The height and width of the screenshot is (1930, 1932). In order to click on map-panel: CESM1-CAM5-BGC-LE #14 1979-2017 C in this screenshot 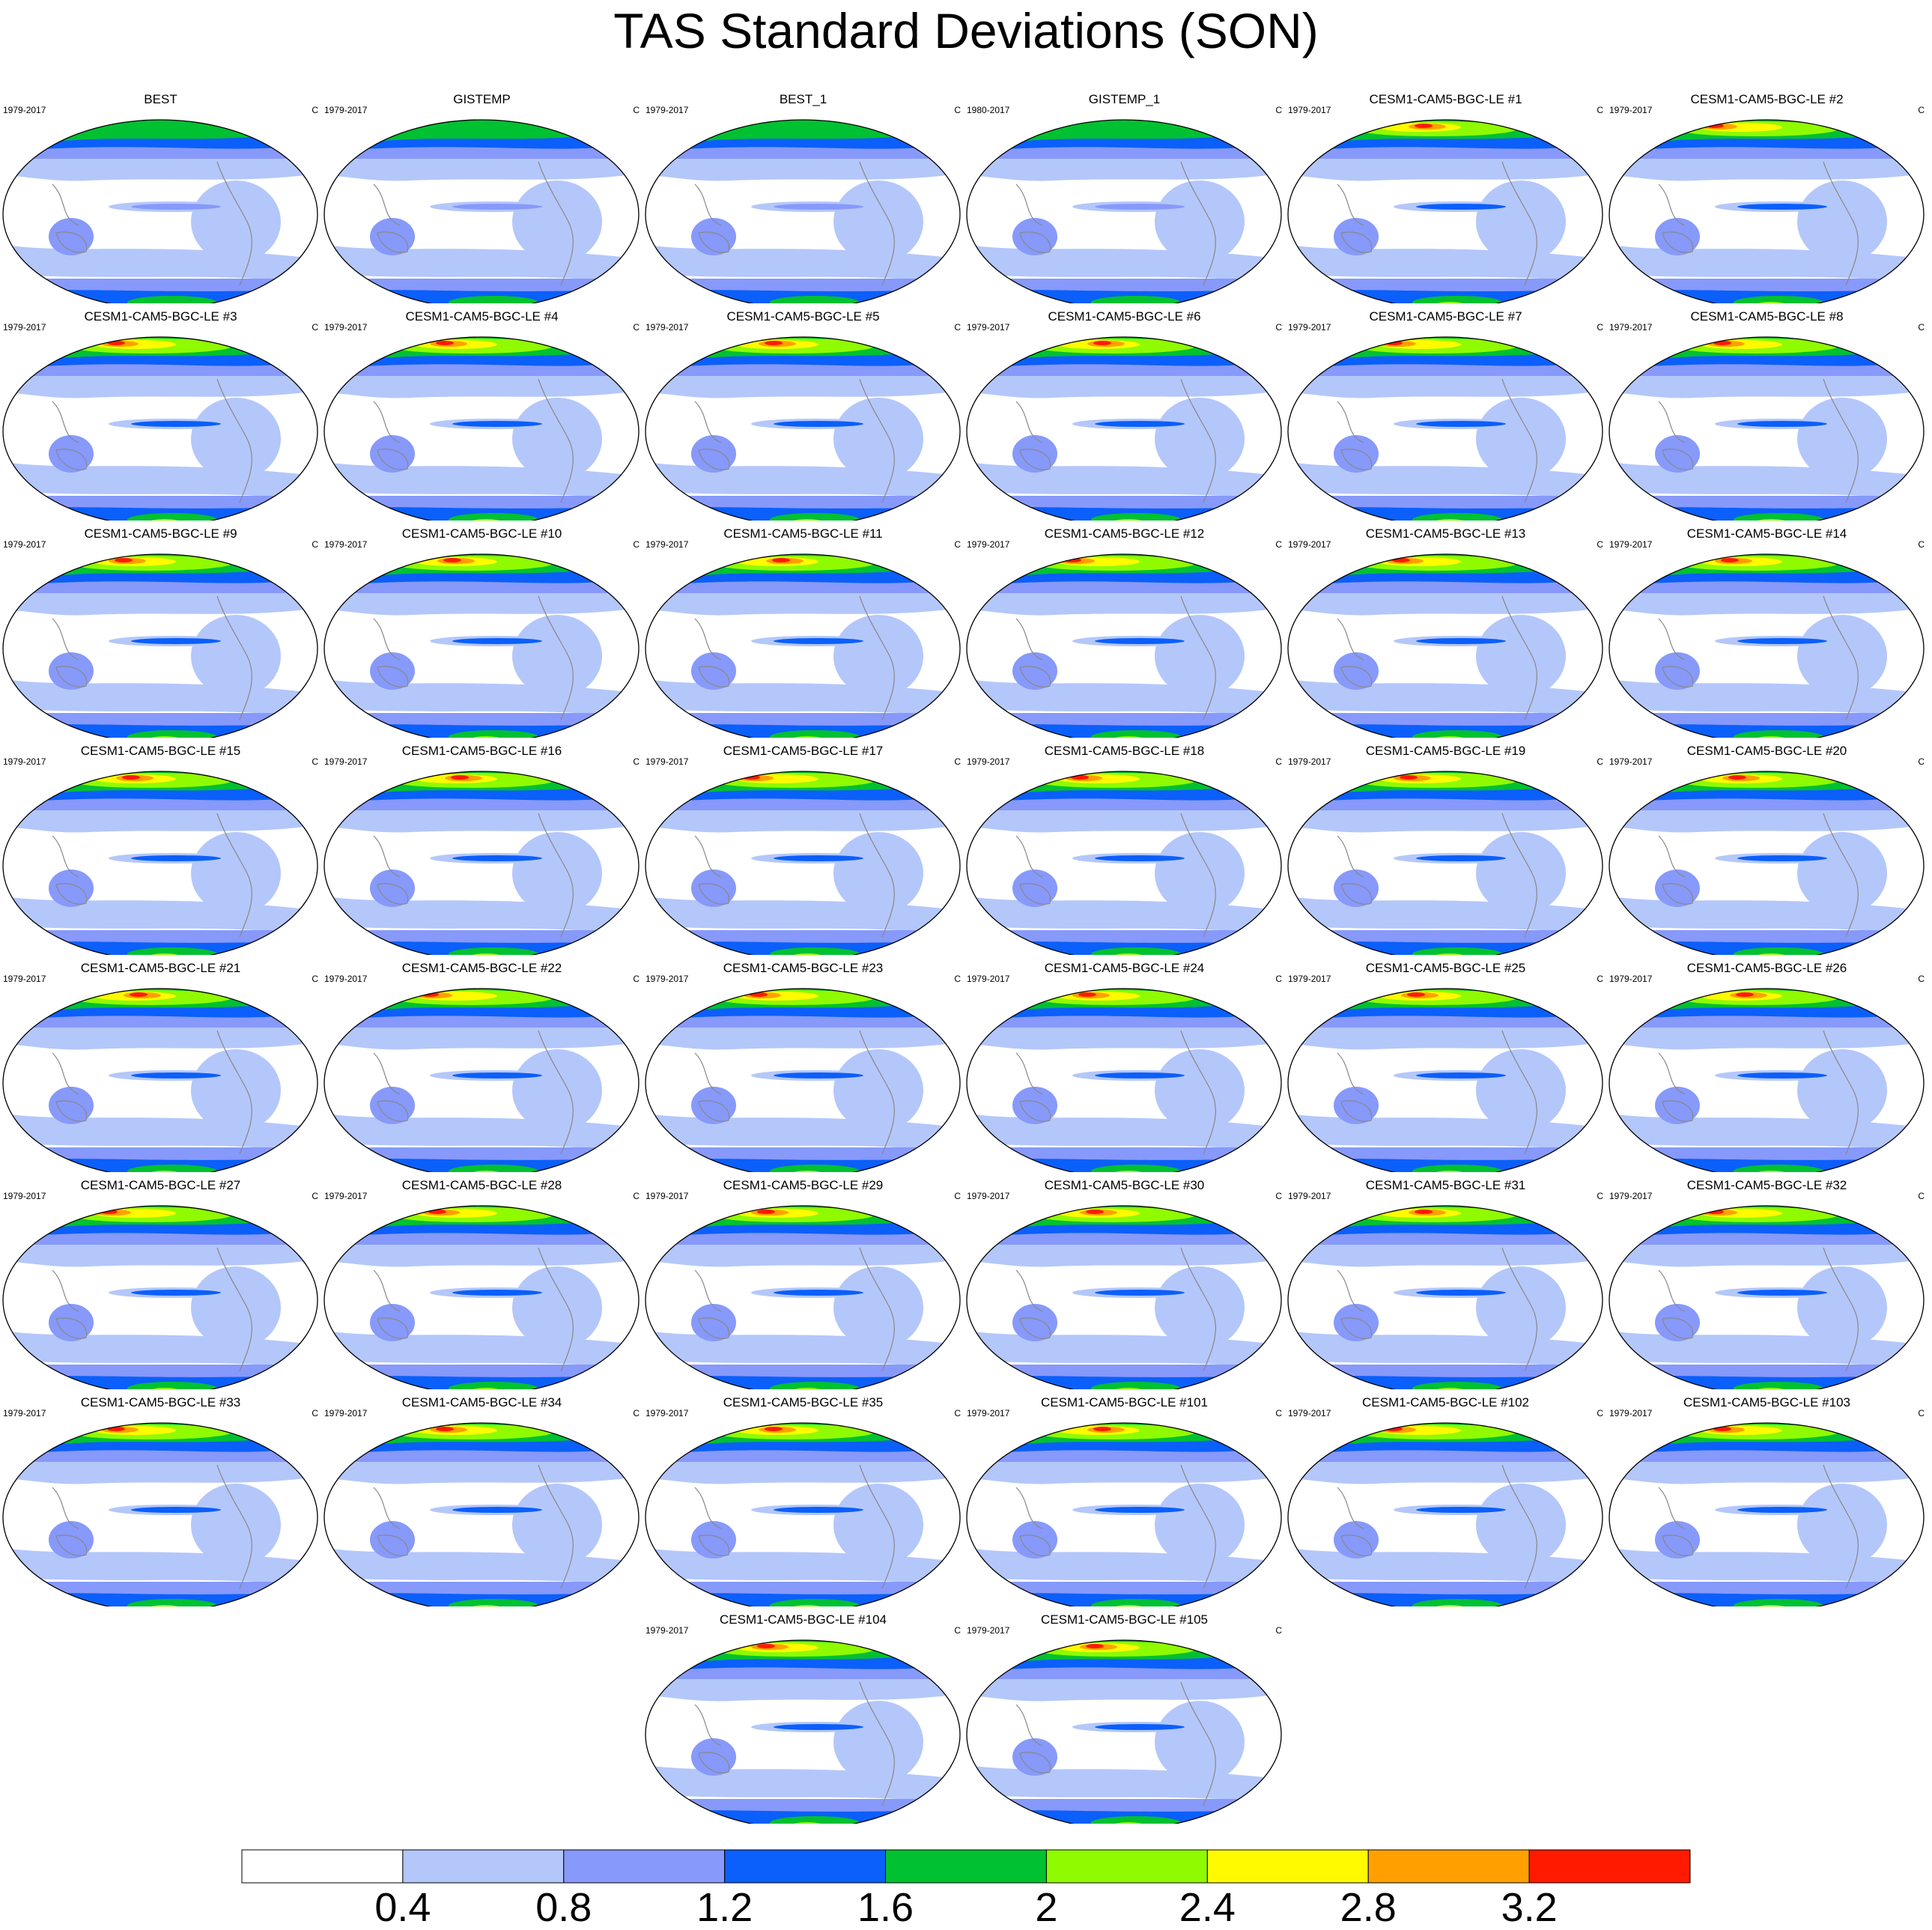, I will do `click(1767, 631)`.